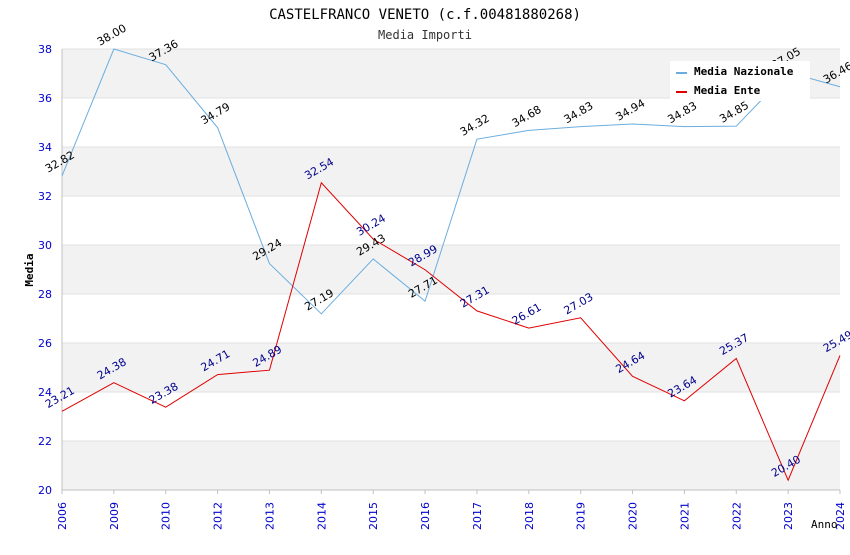  What do you see at coordinates (45, 49) in the screenshot?
I see `y-tick-label: 38` at bounding box center [45, 49].